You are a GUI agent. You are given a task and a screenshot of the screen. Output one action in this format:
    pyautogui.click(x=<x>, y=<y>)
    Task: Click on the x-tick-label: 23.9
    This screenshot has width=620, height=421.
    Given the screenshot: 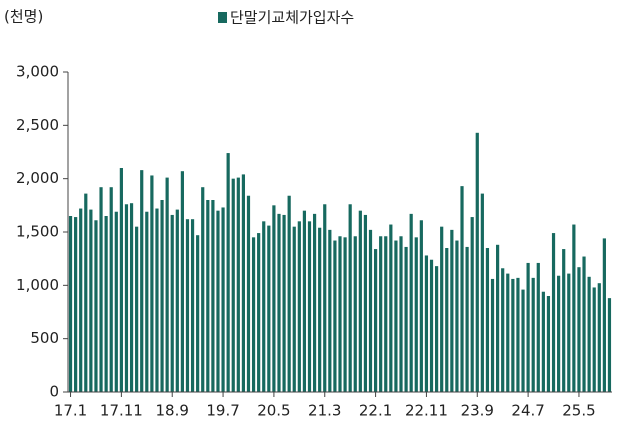 What is the action you would take?
    pyautogui.click(x=477, y=411)
    